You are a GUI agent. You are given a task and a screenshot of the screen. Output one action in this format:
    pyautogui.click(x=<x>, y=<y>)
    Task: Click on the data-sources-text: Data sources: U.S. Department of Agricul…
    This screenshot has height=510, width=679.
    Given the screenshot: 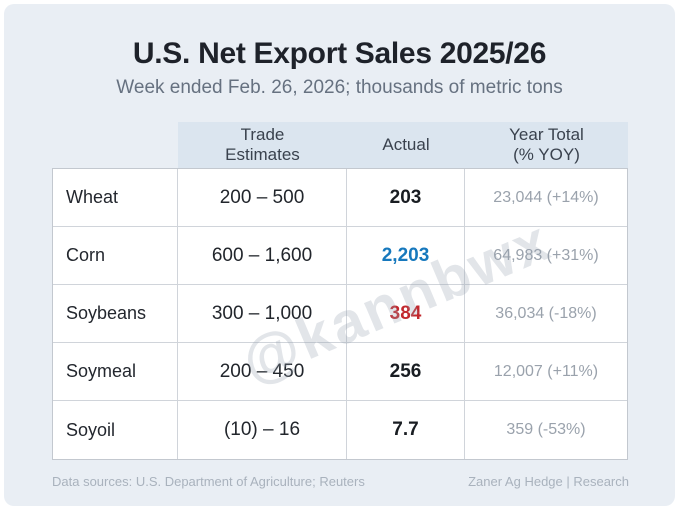 What is the action you would take?
    pyautogui.click(x=208, y=481)
    